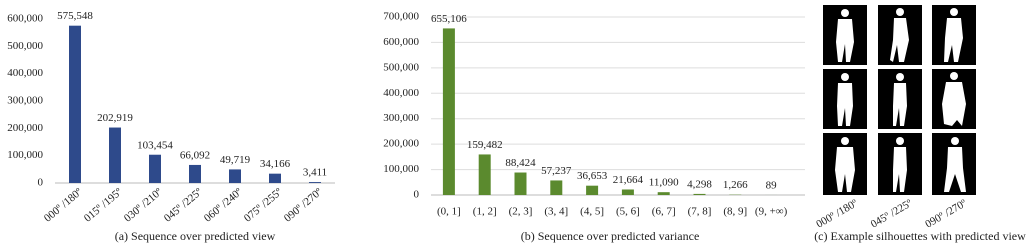 This screenshot has height=246, width=1029. Describe the element at coordinates (664, 183) in the screenshot. I see `value-label: 11,090` at that location.